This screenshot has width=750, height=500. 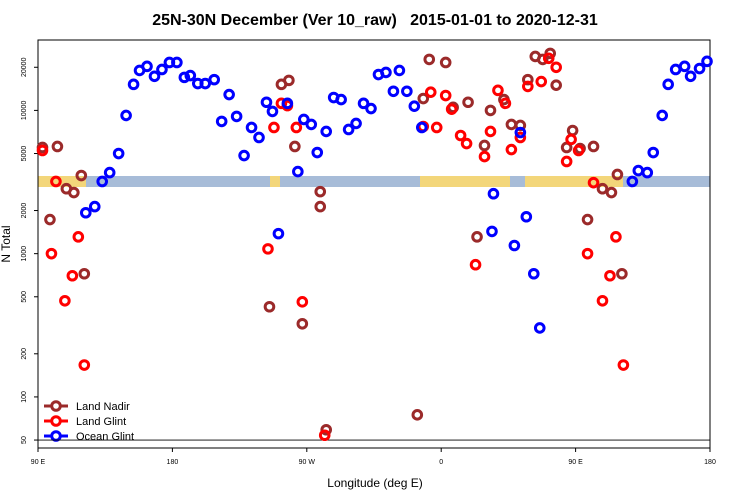 What do you see at coordinates (24, 397) in the screenshot?
I see `y-tick-label: 100` at bounding box center [24, 397].